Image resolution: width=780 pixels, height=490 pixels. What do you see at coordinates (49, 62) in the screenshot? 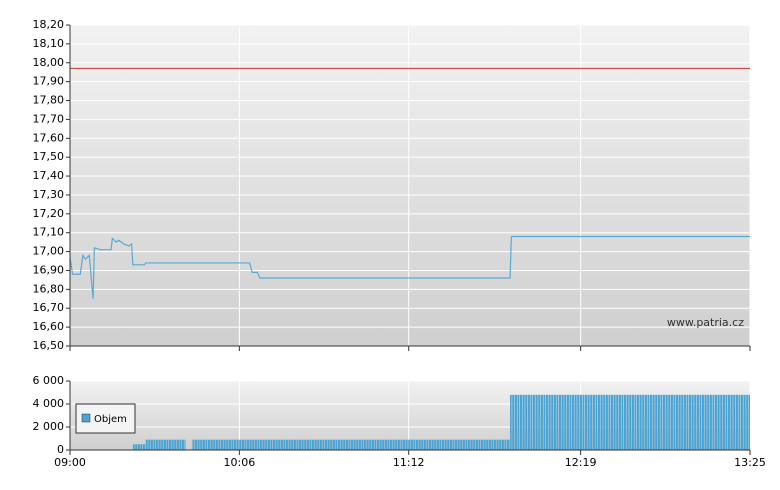
I see `y-tick-label: 18,00` at bounding box center [49, 62].